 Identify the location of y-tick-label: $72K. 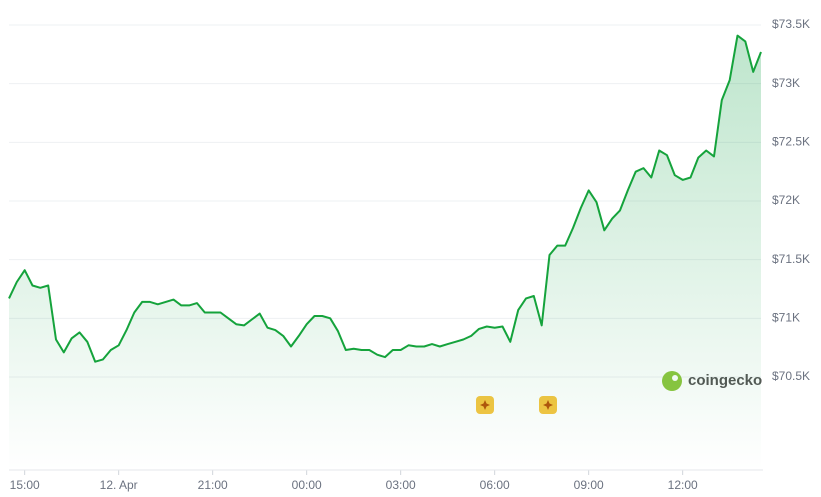
(786, 200).